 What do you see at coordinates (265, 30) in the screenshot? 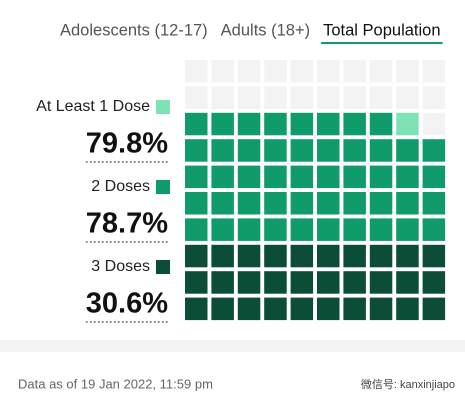
I see `tab: Adults (18+)` at bounding box center [265, 30].